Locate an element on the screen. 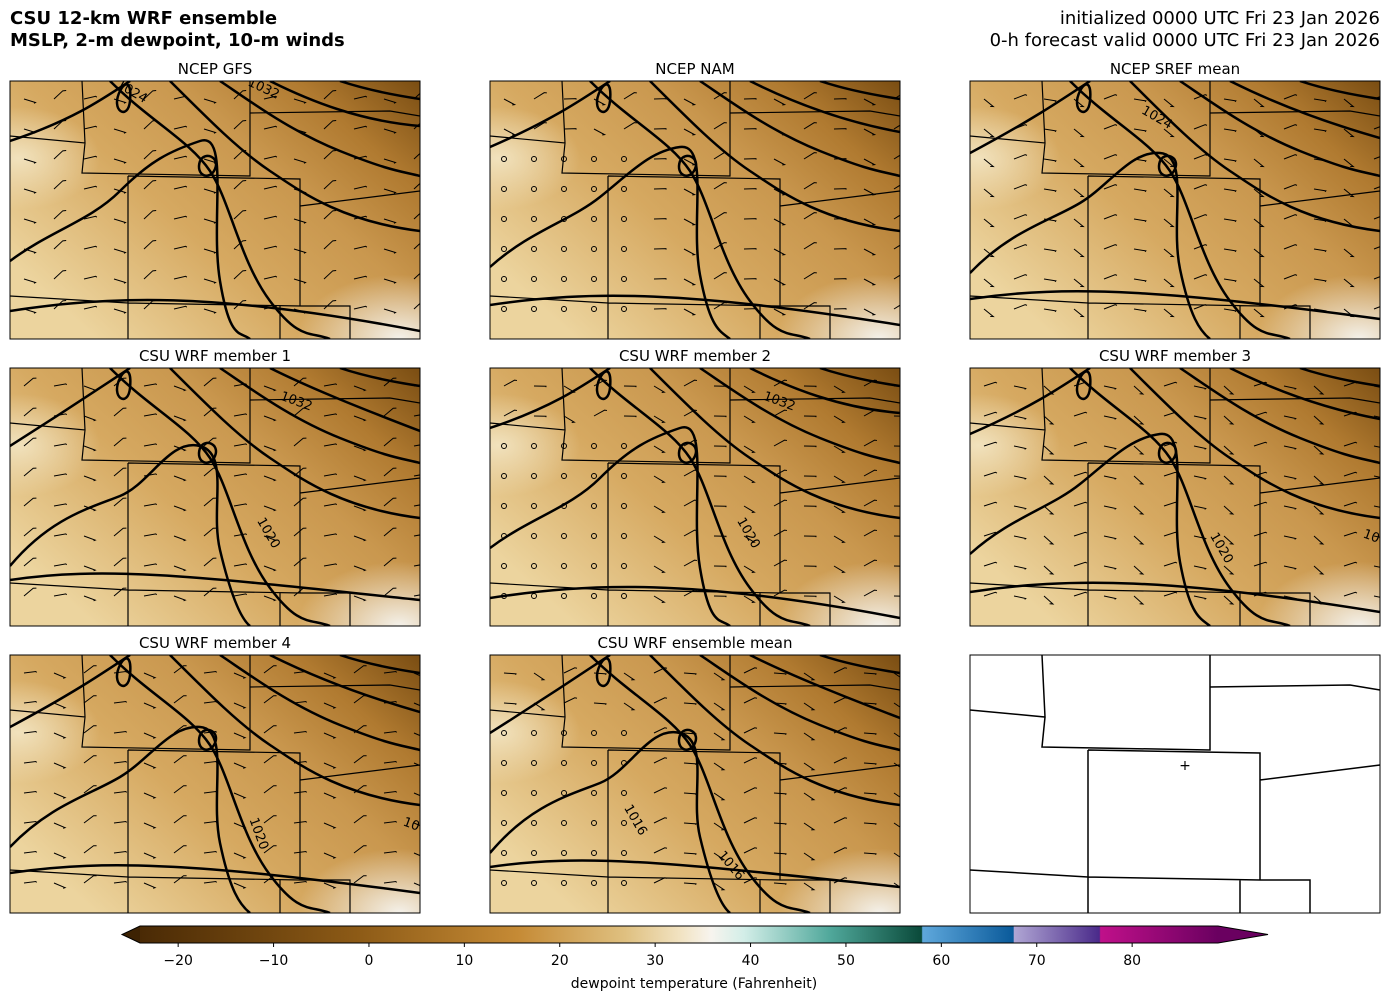  panel-title: NCEP GFS is located at coordinates (215, 69).